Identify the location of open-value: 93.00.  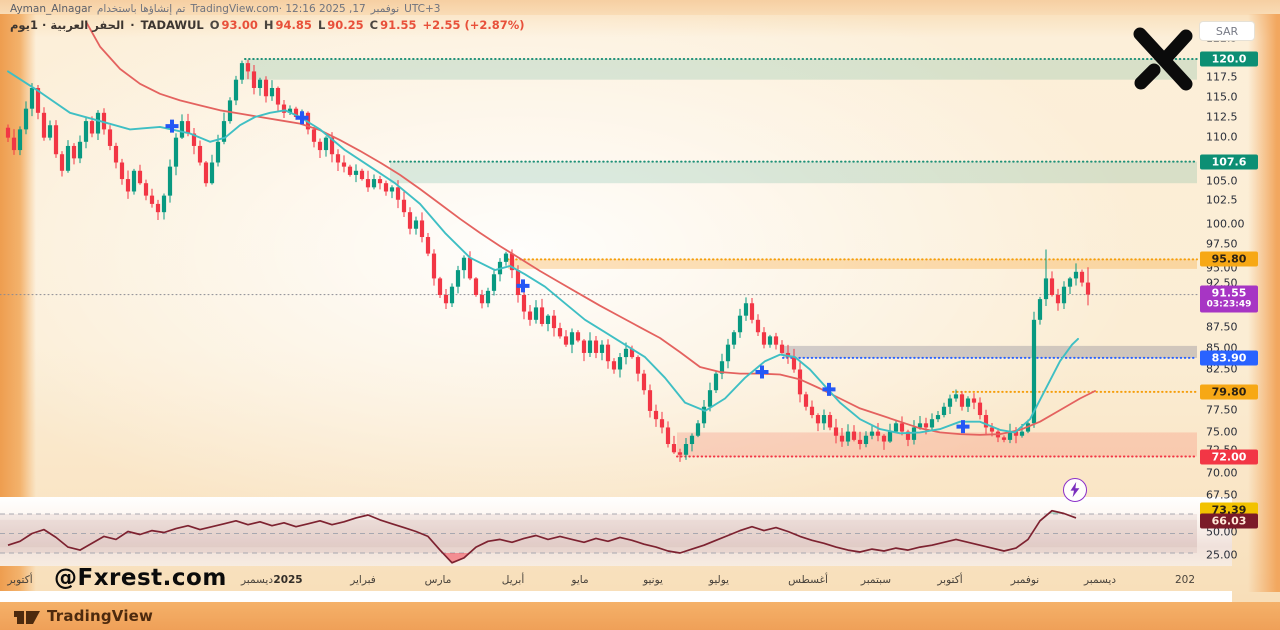
(239, 25).